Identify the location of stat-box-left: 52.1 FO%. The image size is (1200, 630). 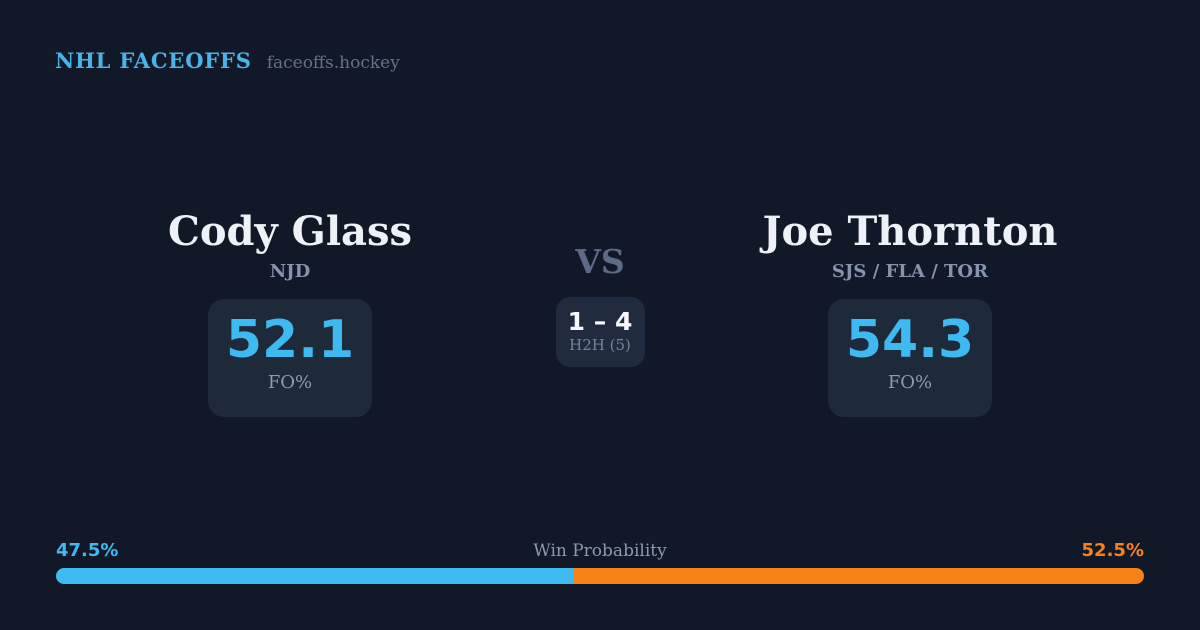
(290, 358).